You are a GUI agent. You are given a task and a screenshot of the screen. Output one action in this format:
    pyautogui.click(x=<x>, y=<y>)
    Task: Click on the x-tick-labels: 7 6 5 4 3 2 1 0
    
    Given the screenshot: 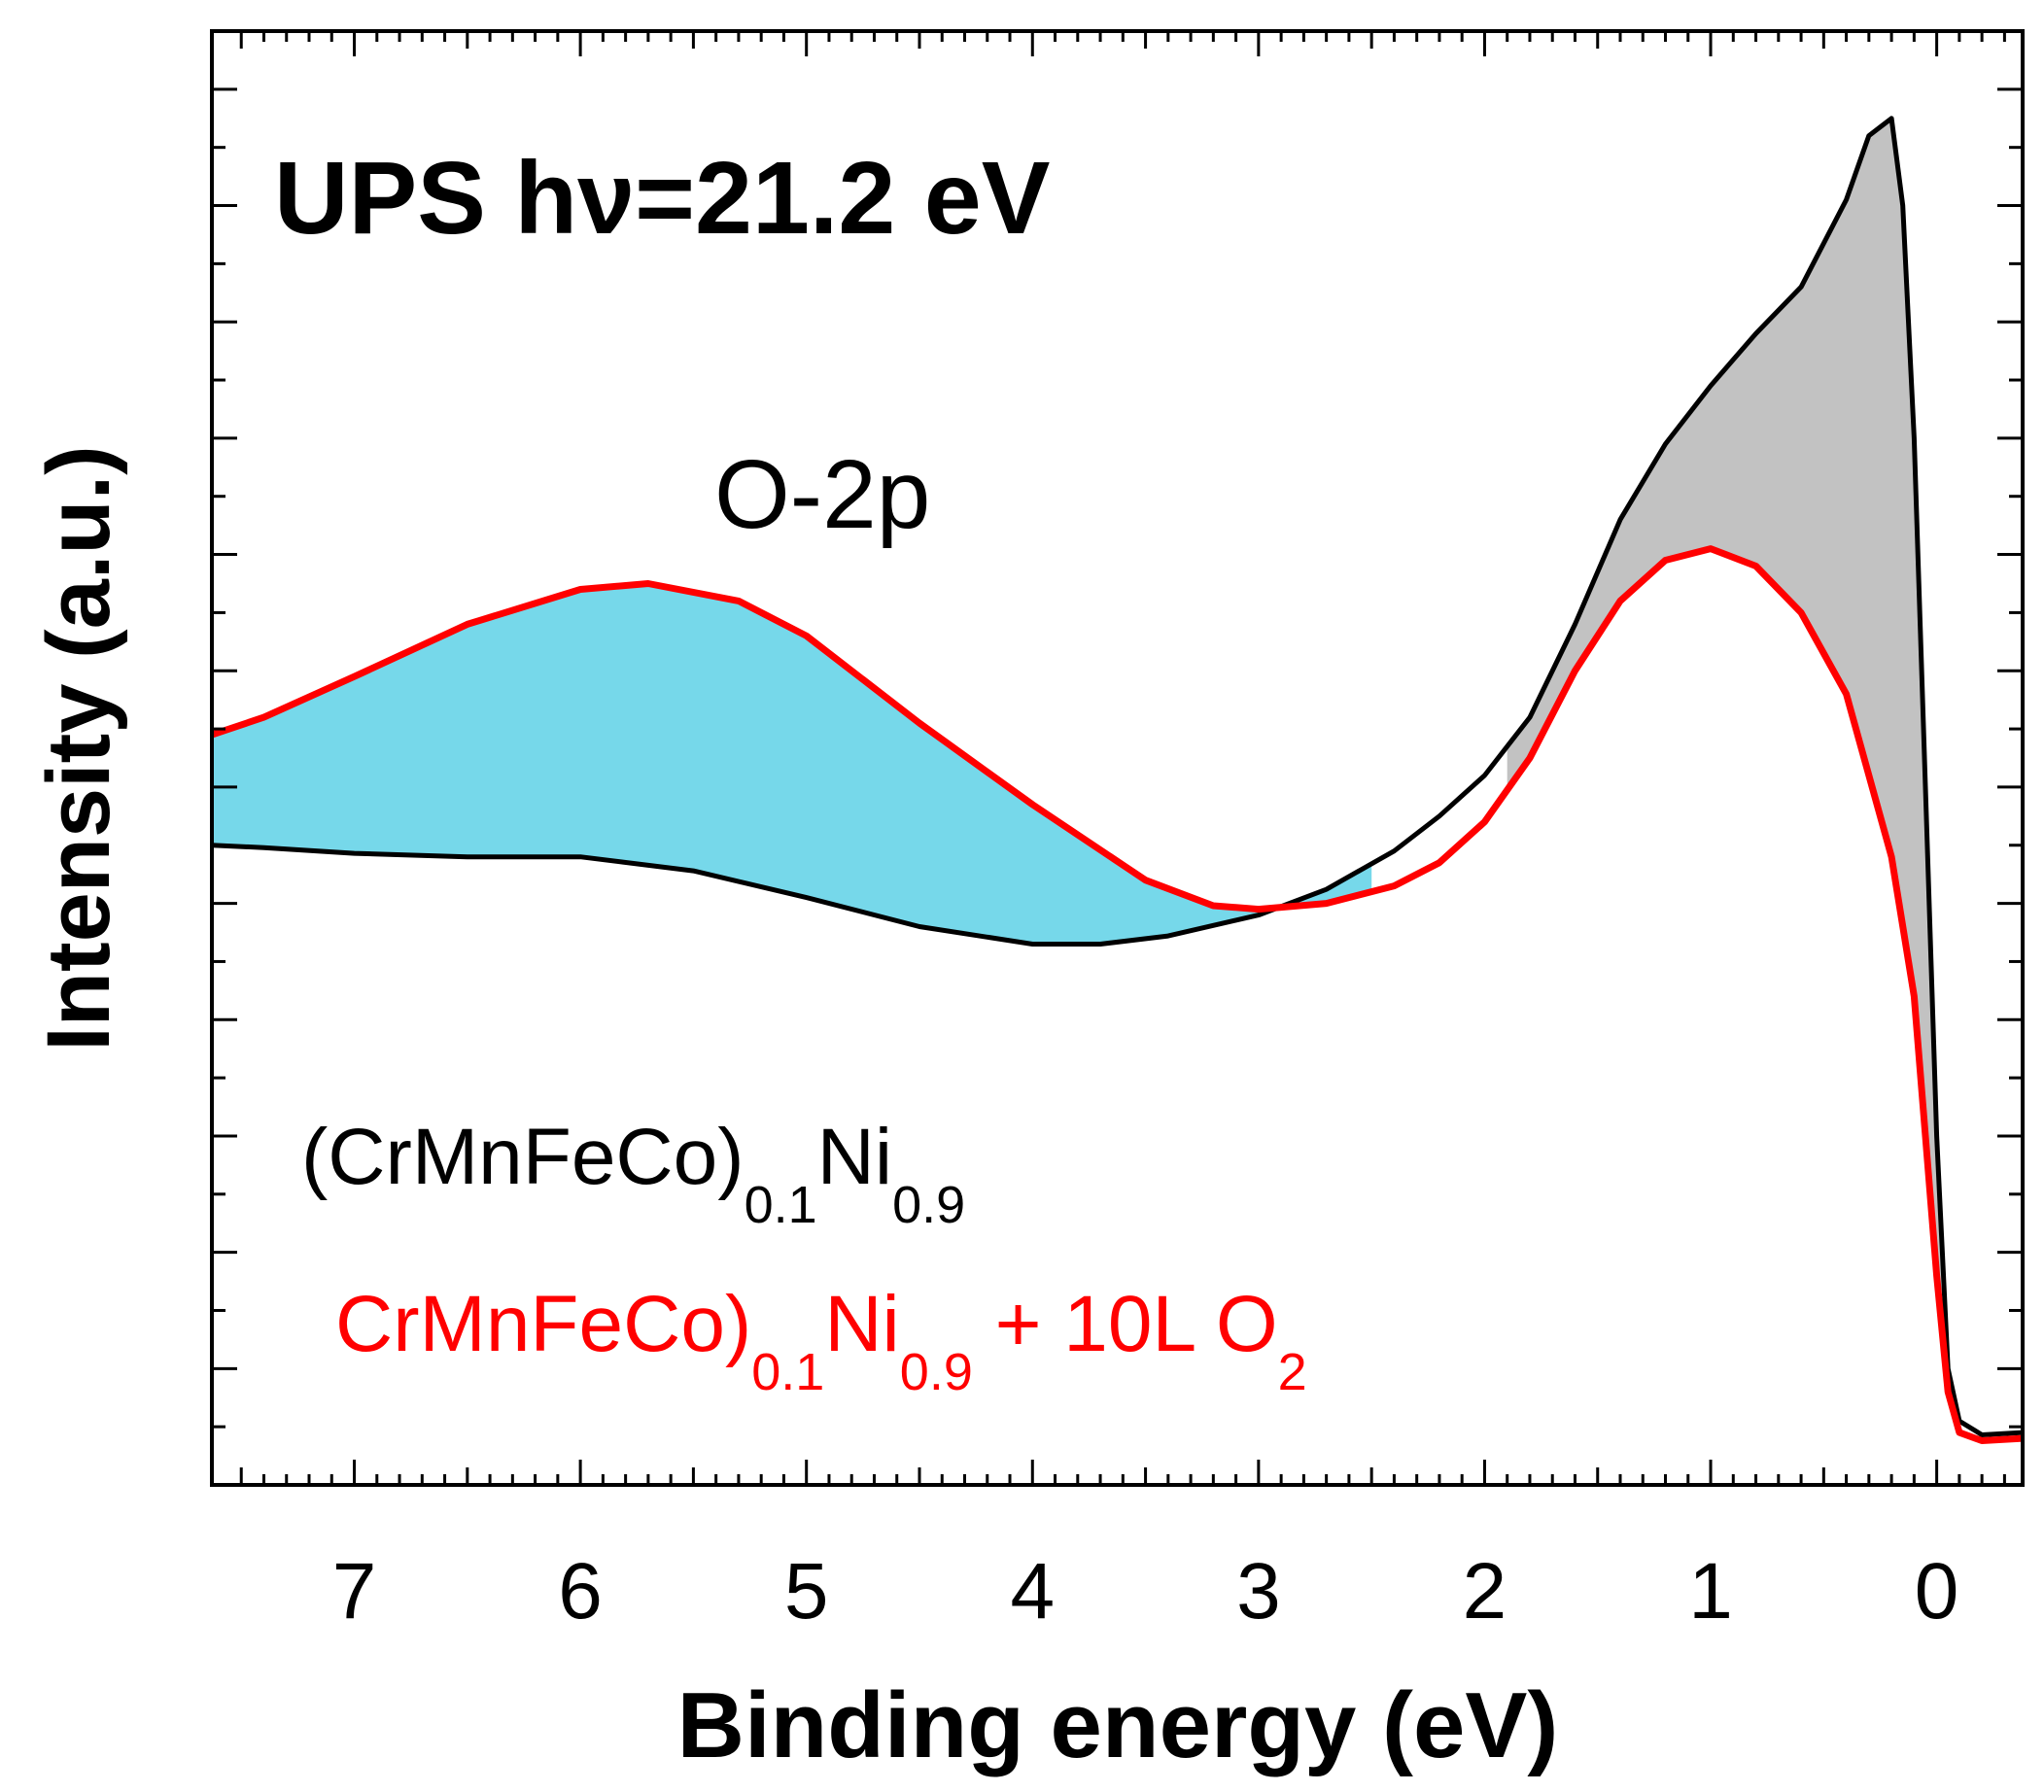 What is the action you would take?
    pyautogui.click(x=1145, y=1591)
    